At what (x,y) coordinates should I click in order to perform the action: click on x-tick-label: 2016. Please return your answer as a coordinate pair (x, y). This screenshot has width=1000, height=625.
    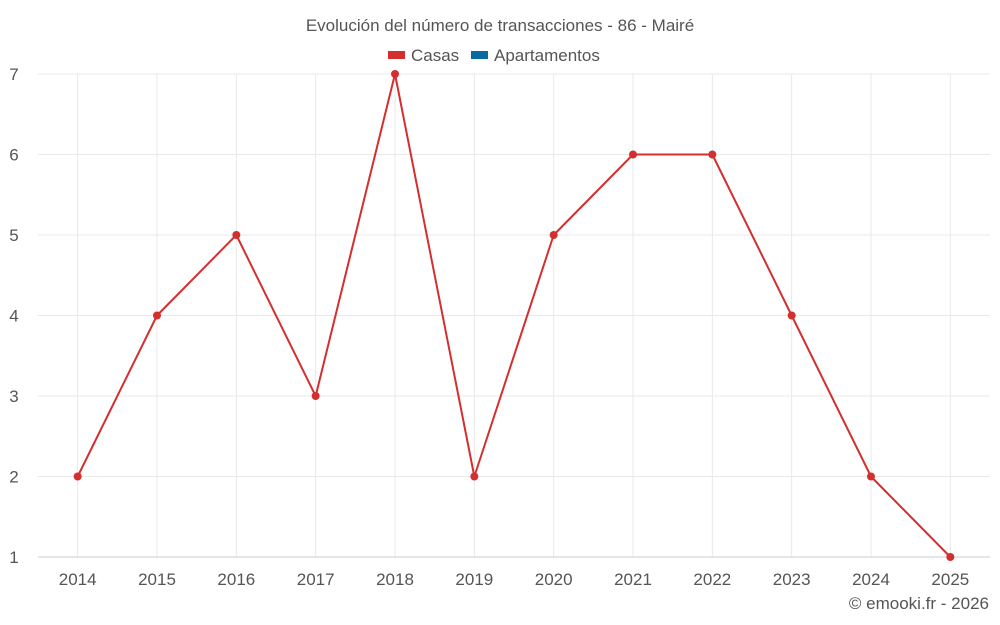
    Looking at the image, I should click on (236, 579).